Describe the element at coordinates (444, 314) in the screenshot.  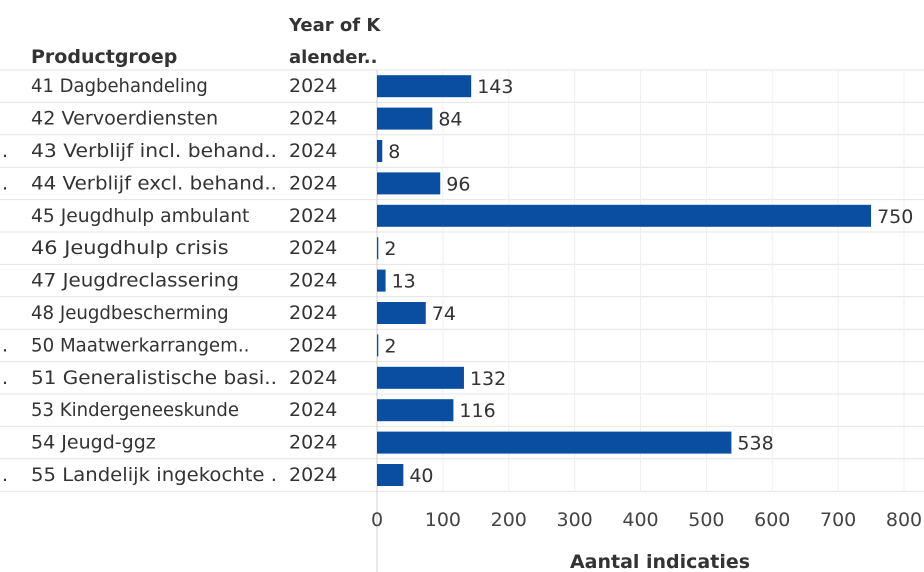
I see `data-label: 74` at that location.